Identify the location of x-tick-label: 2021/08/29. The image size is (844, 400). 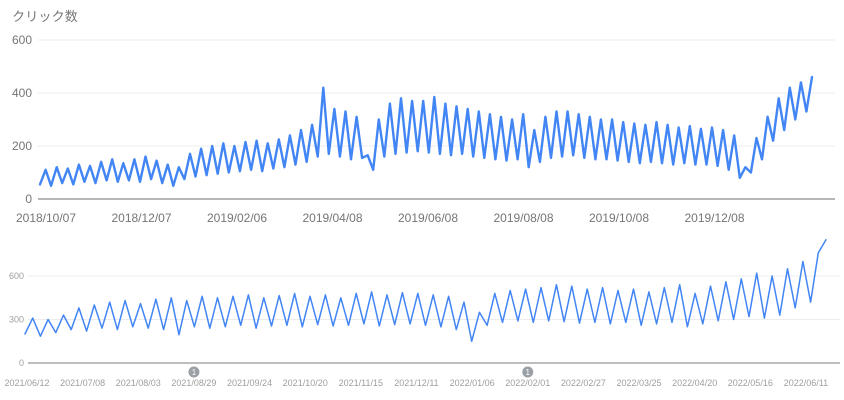
(193, 383).